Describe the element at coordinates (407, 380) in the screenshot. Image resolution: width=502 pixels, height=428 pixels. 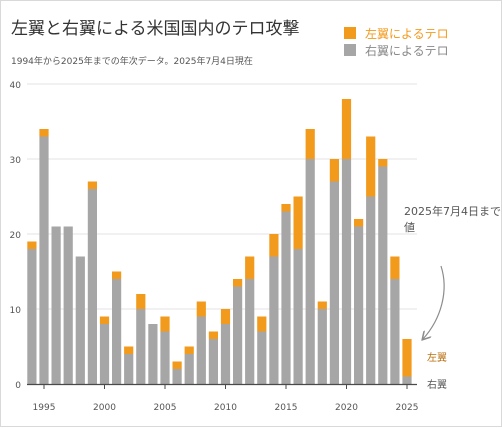
I see `bar-right-2025` at that location.